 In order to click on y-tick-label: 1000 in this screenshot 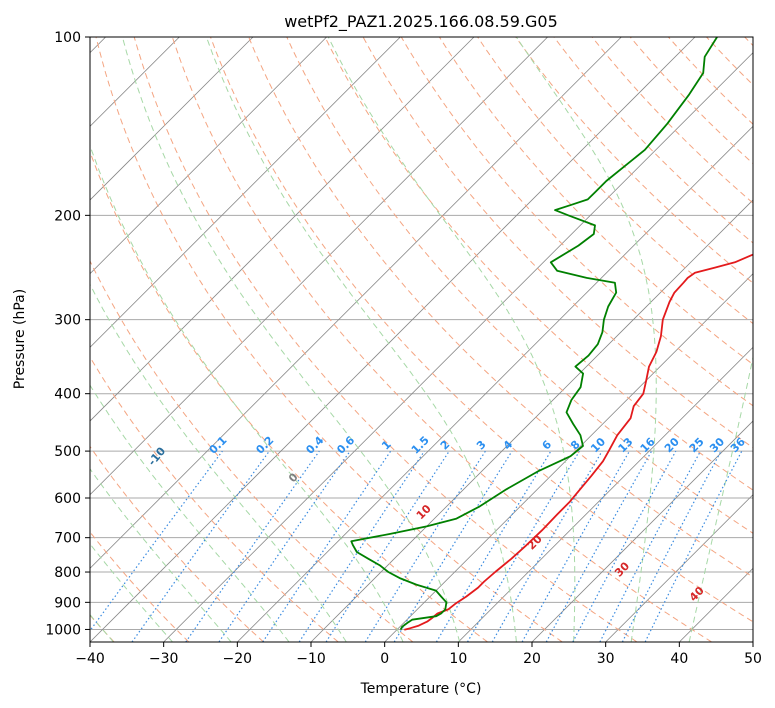, I will do `click(63, 630)`.